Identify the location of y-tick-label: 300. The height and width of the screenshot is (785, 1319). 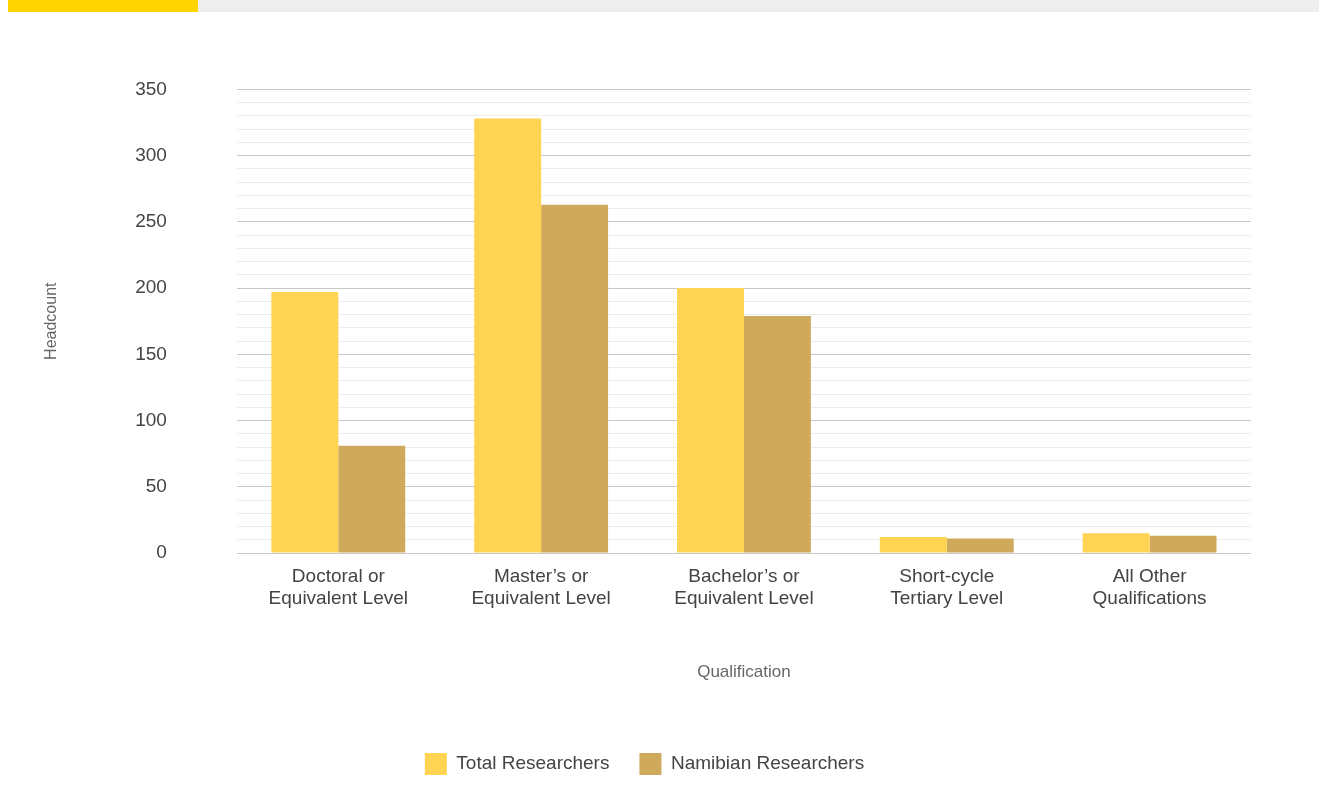
(151, 154).